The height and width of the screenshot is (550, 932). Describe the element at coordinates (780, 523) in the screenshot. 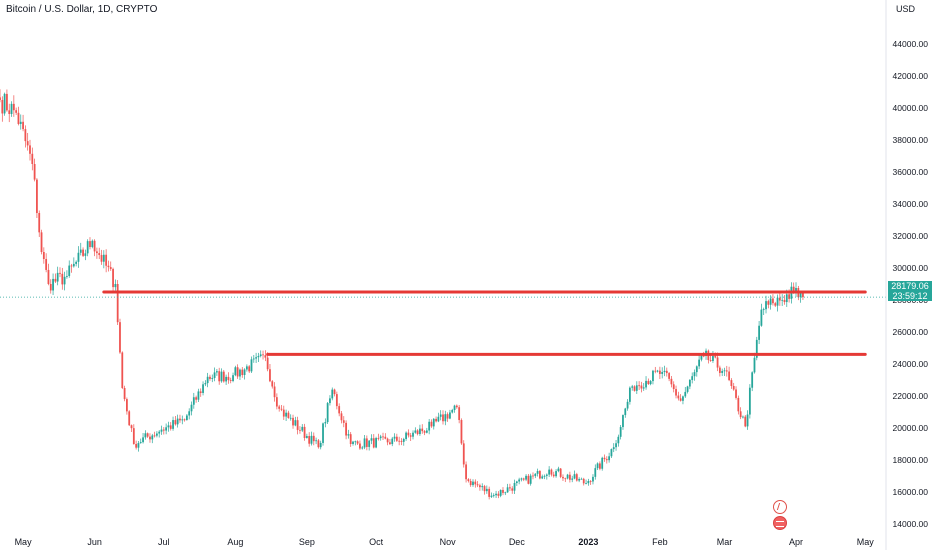

I see `flag-icon` at that location.